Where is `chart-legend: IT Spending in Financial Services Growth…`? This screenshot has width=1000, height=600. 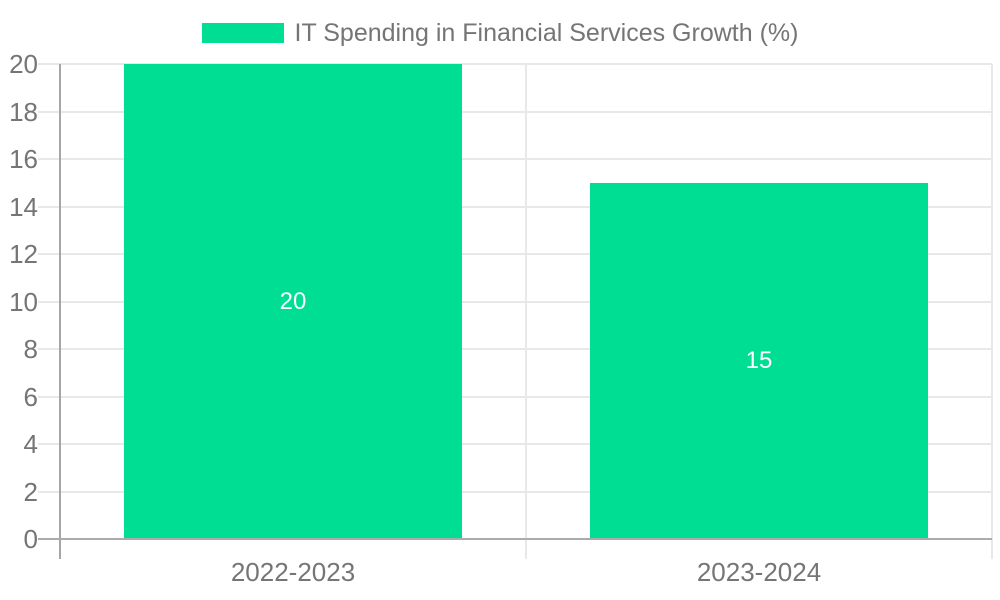 chart-legend: IT Spending in Financial Services Growth… is located at coordinates (500, 32).